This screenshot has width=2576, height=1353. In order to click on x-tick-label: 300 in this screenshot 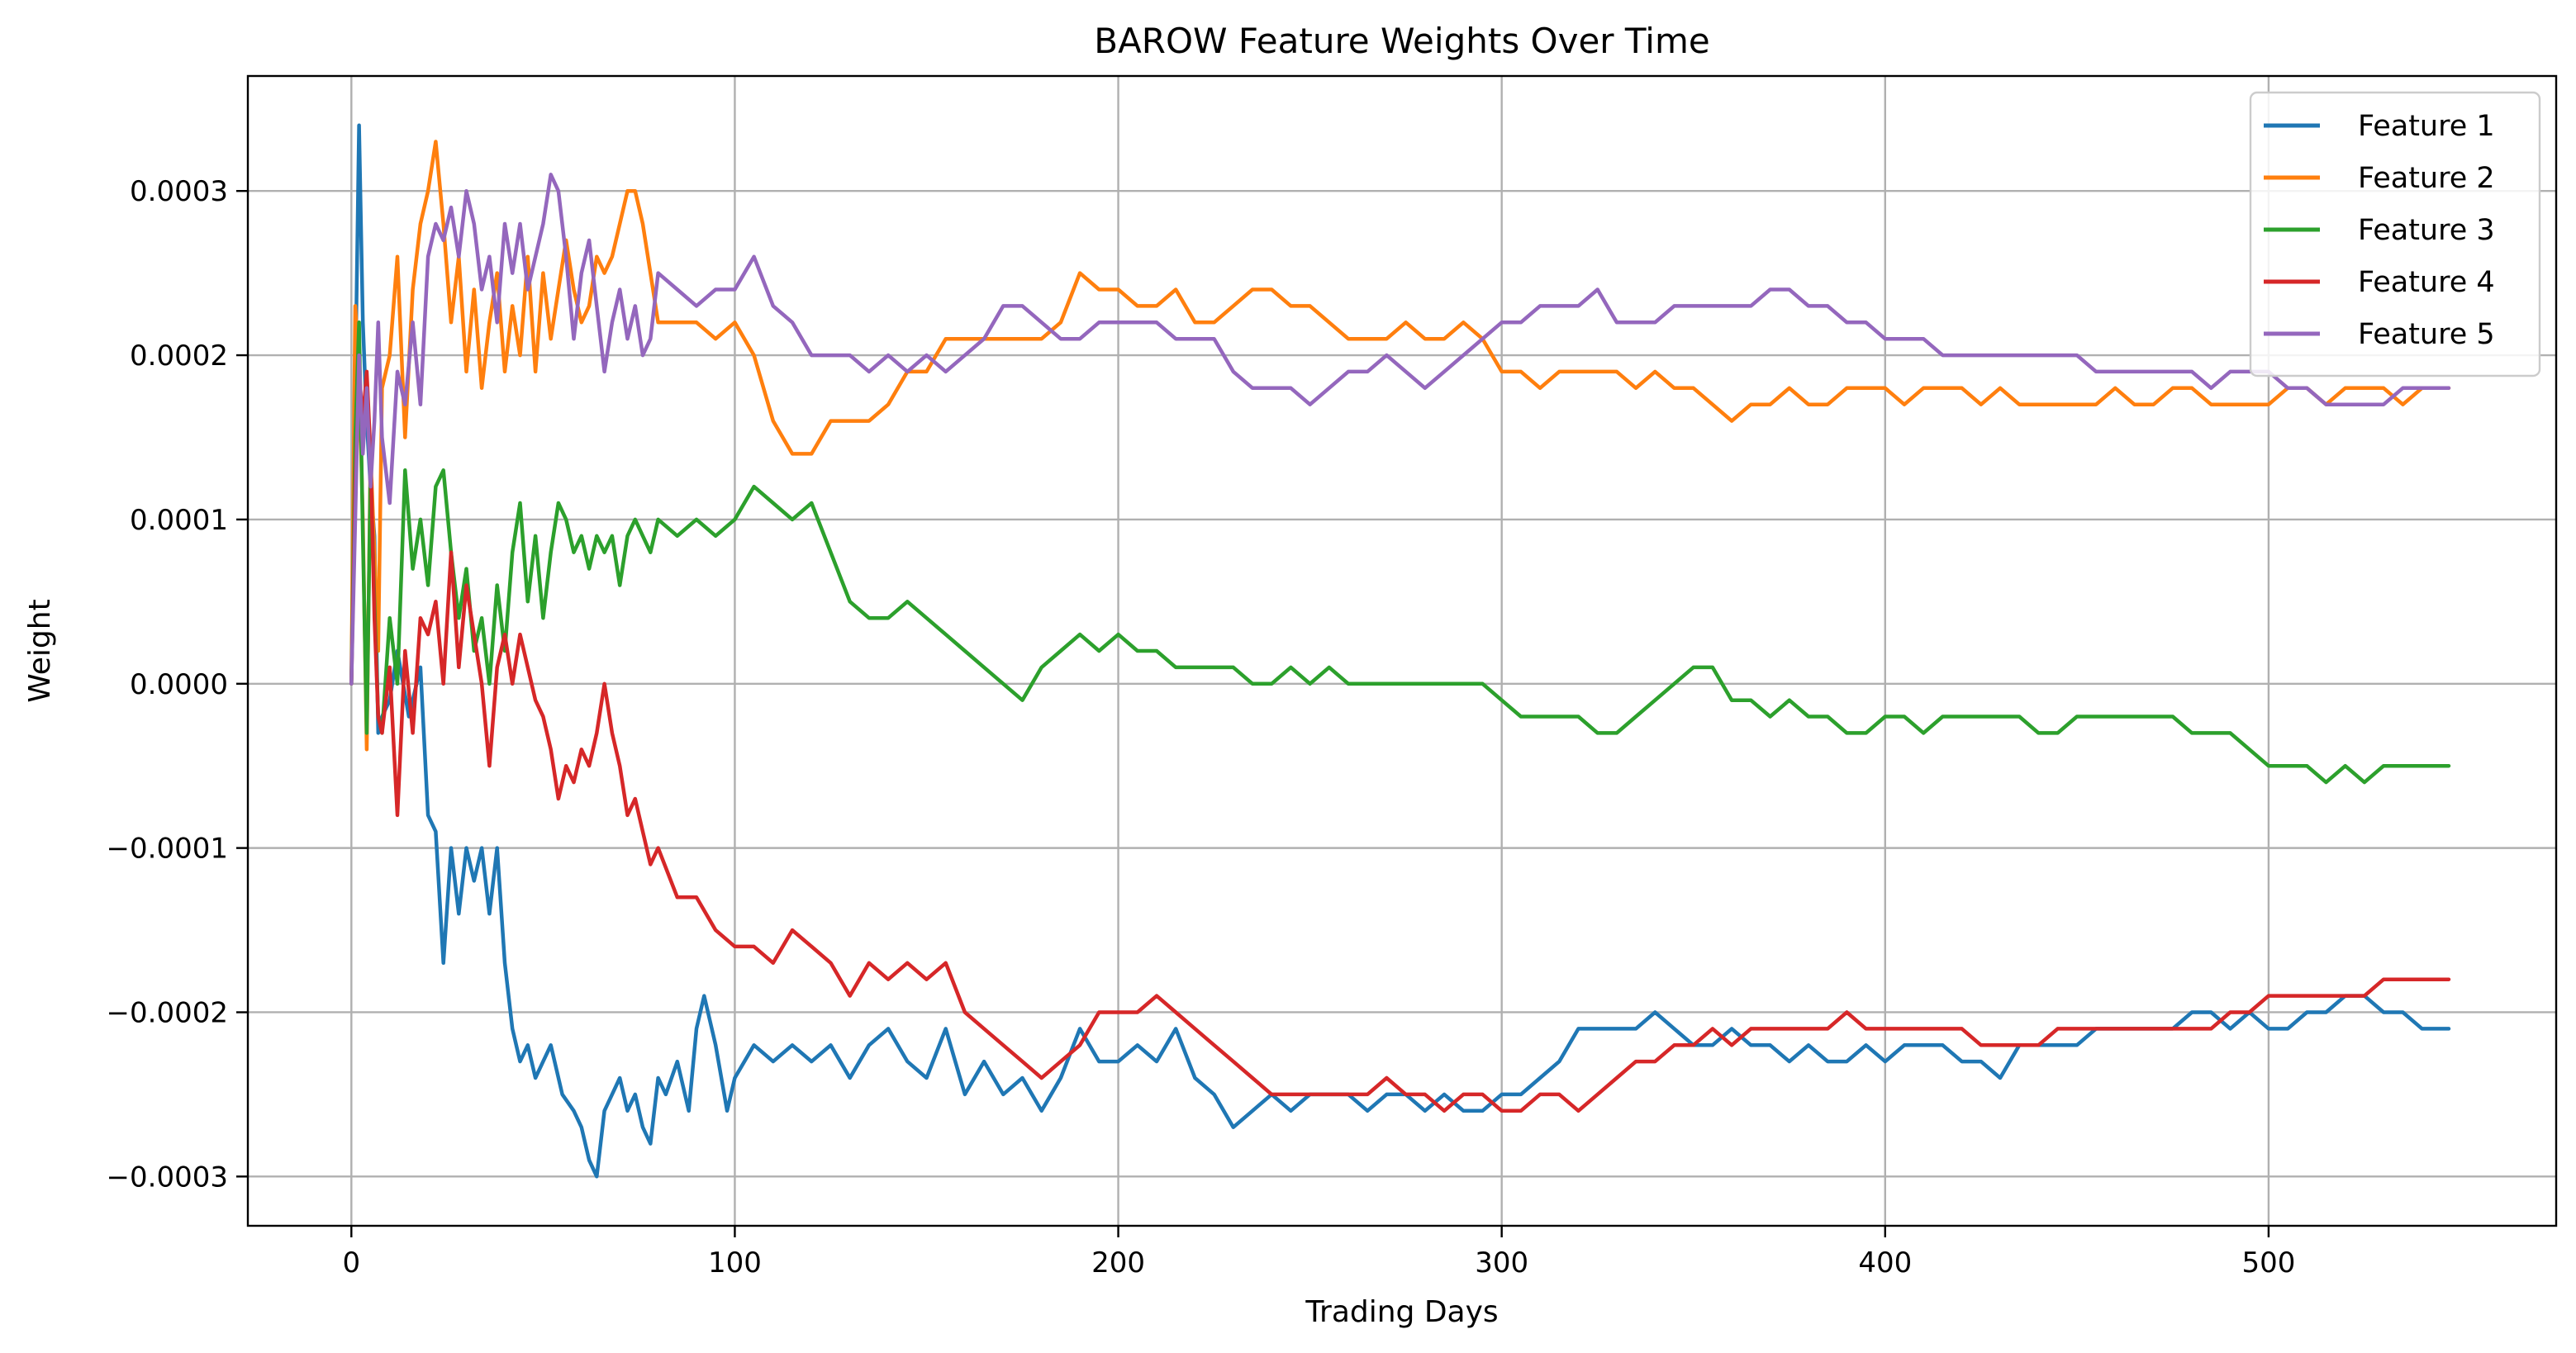, I will do `click(1501, 1262)`.